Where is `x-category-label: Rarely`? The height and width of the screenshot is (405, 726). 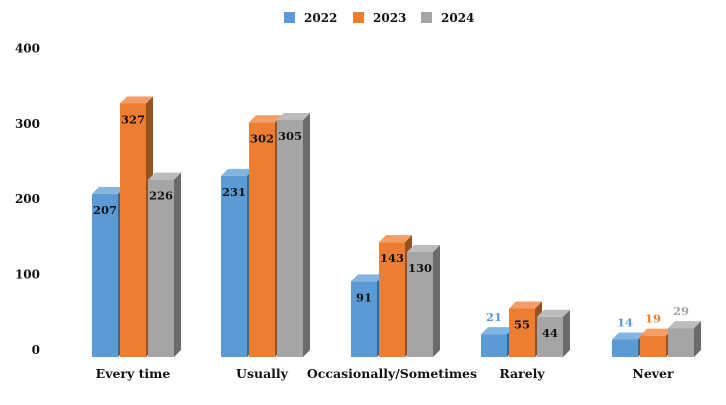
x-category-label: Rarely is located at coordinates (522, 373).